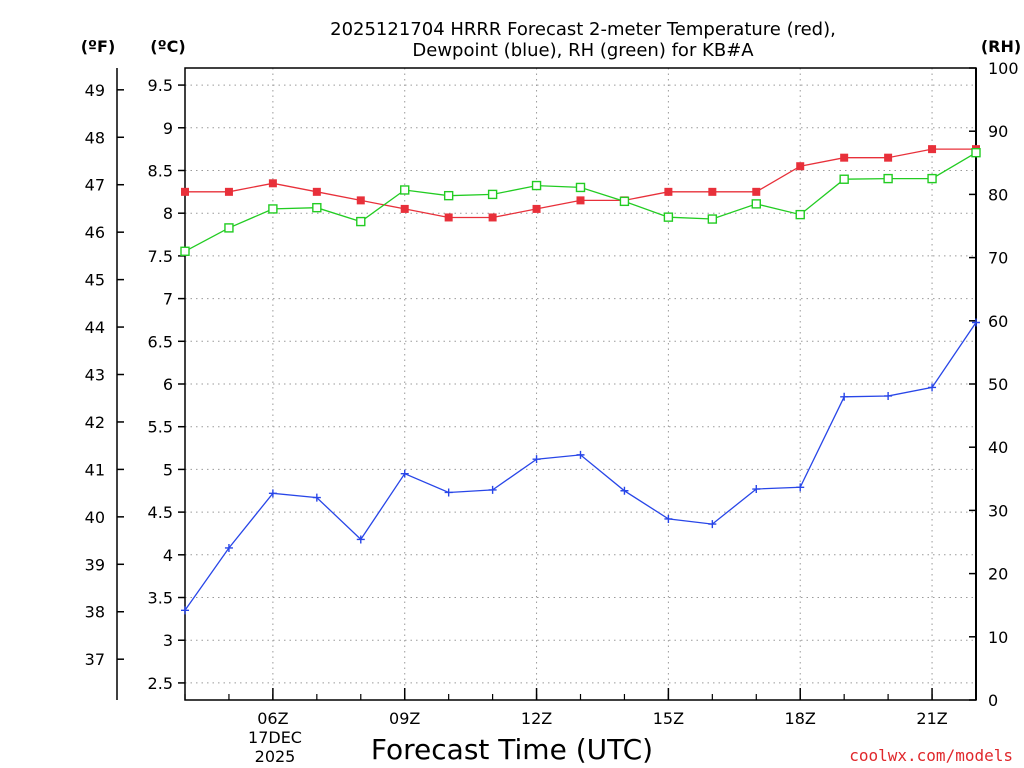 Image resolution: width=1024 pixels, height=768 pixels. Describe the element at coordinates (1001, 46) in the screenshot. I see `rh-unit-label: (RH)` at that location.